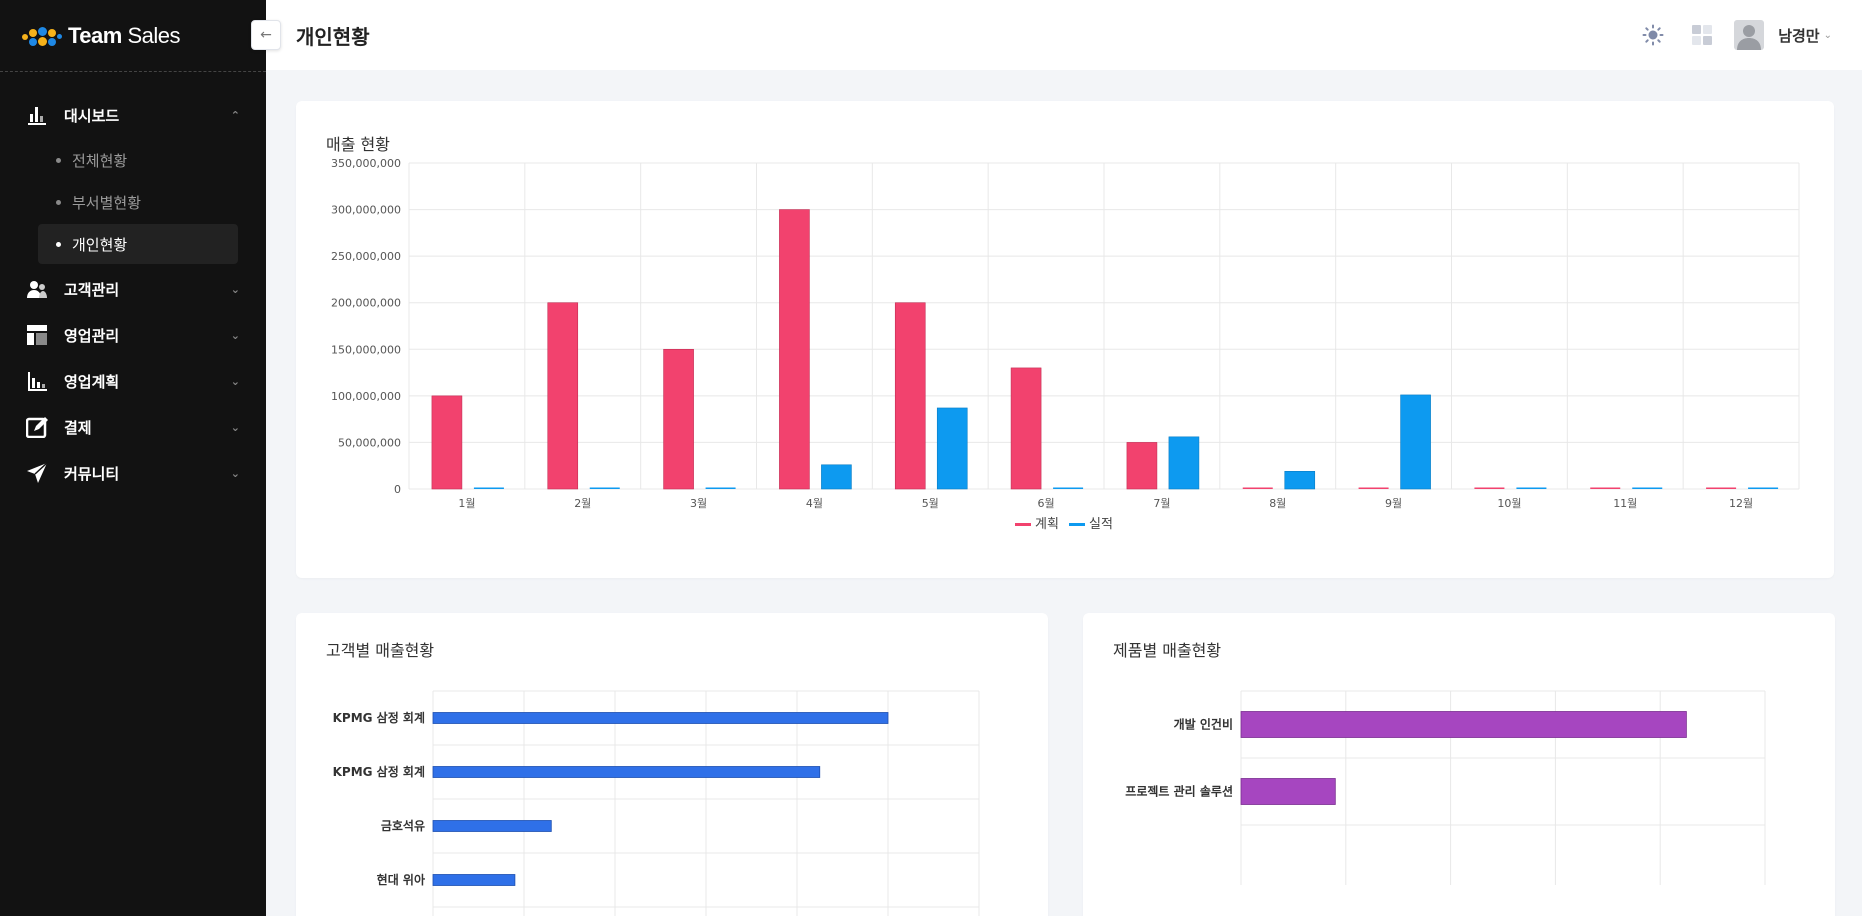 The image size is (1862, 916). What do you see at coordinates (369, 442) in the screenshot?
I see `y-tick-label: 50,000,000` at bounding box center [369, 442].